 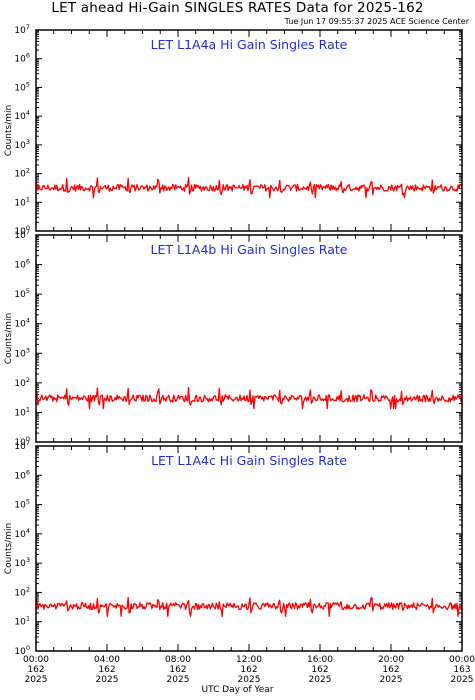 I want to click on panel-title: LET L1A4b Hi Gain Singles Rate, so click(x=249, y=249).